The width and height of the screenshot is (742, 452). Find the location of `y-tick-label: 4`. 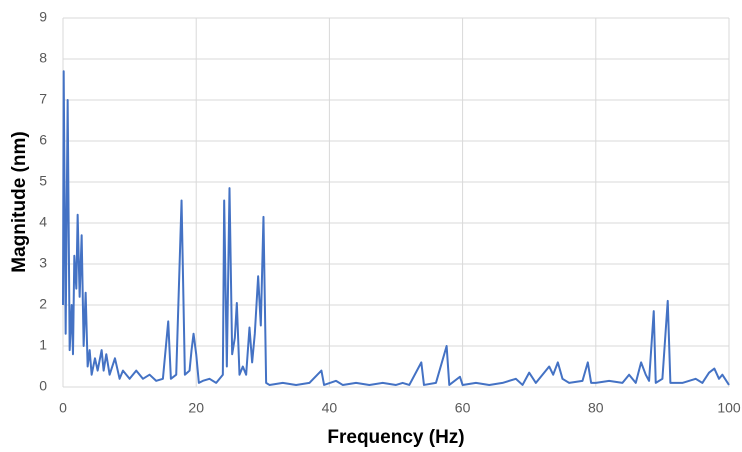

y-tick-label: 4 is located at coordinates (43, 222).